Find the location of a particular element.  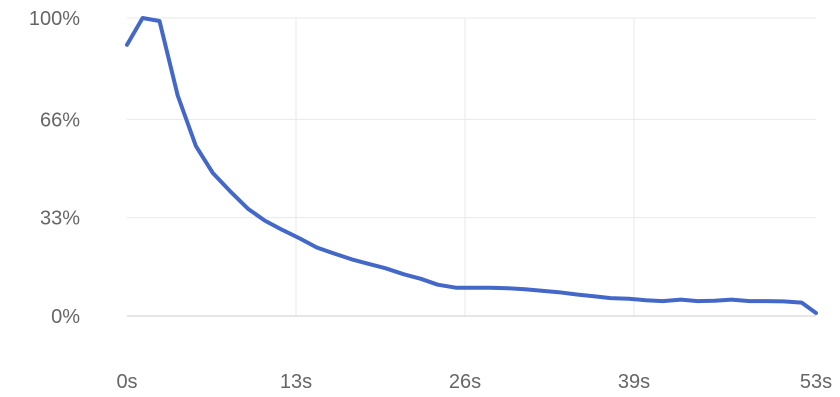

y-tick-label: 0% is located at coordinates (65, 317).